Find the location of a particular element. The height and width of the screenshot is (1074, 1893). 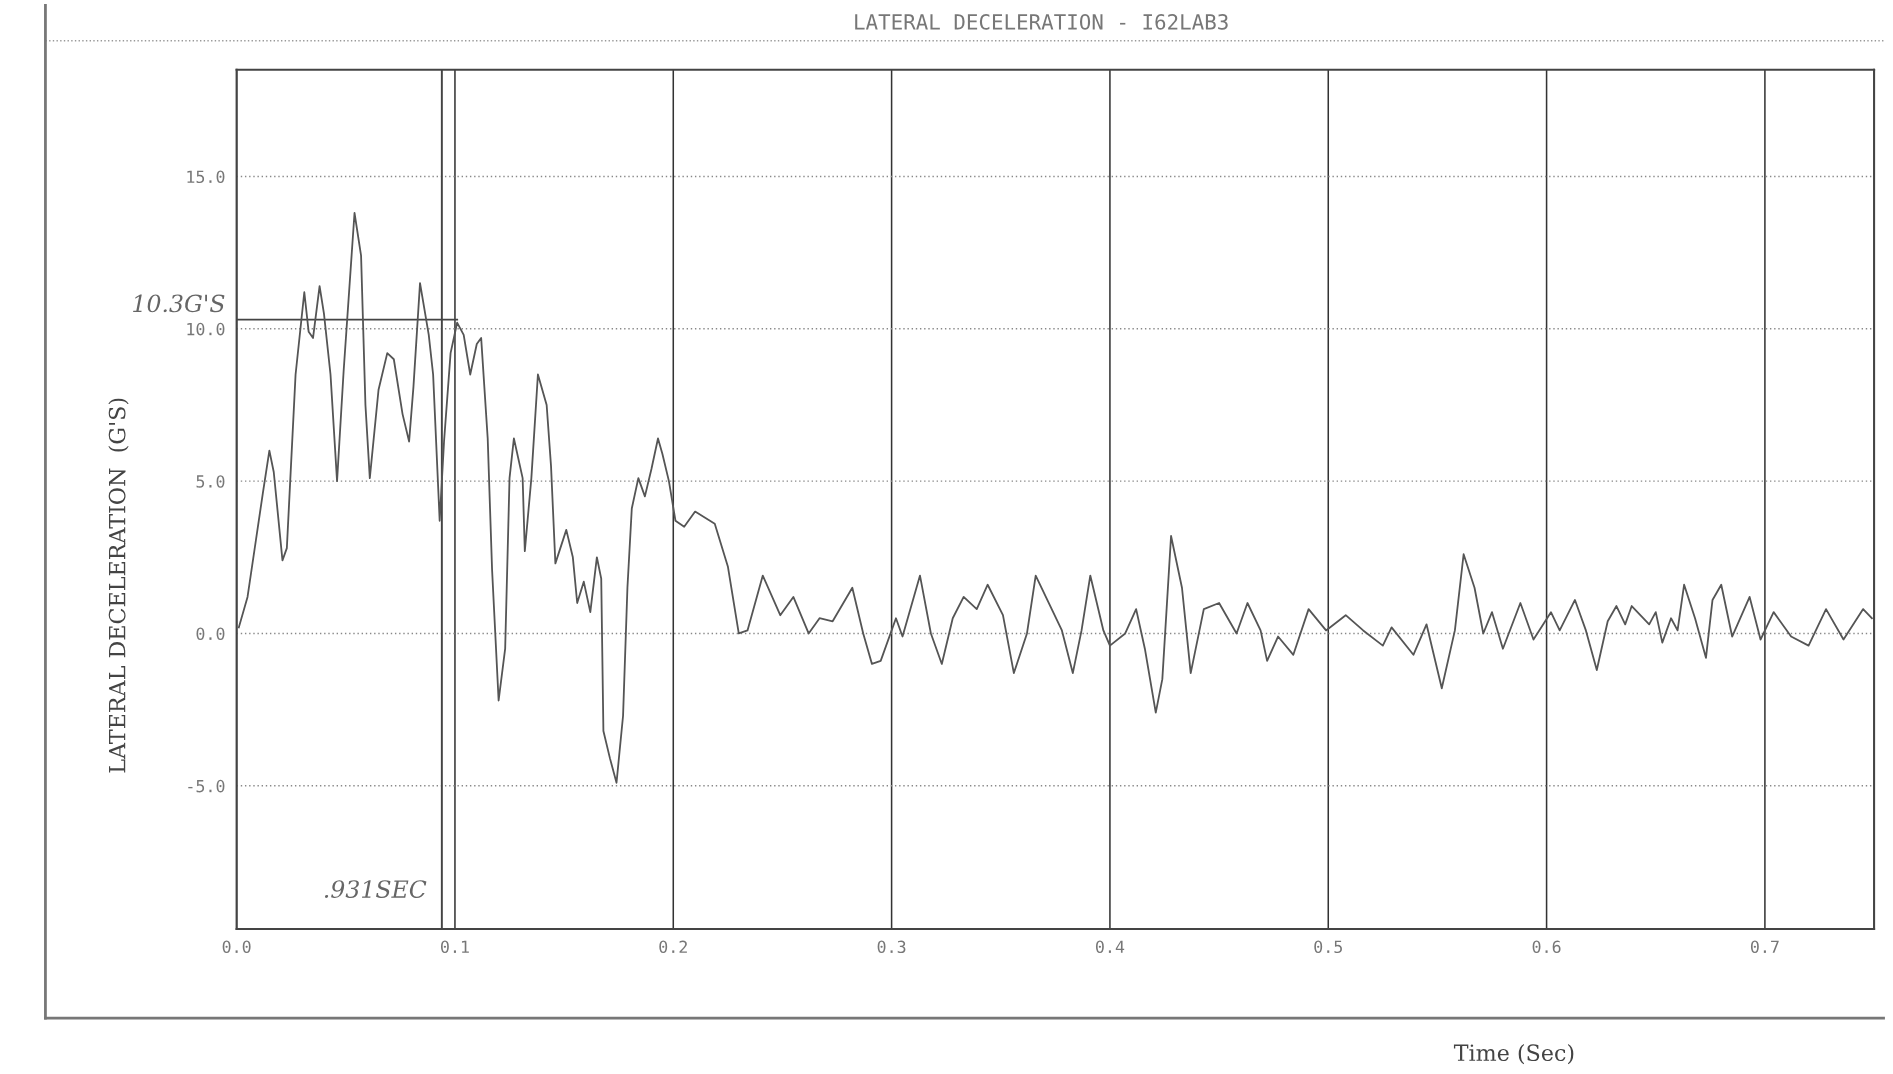

y-tick-label: 10.0 is located at coordinates (206, 329).